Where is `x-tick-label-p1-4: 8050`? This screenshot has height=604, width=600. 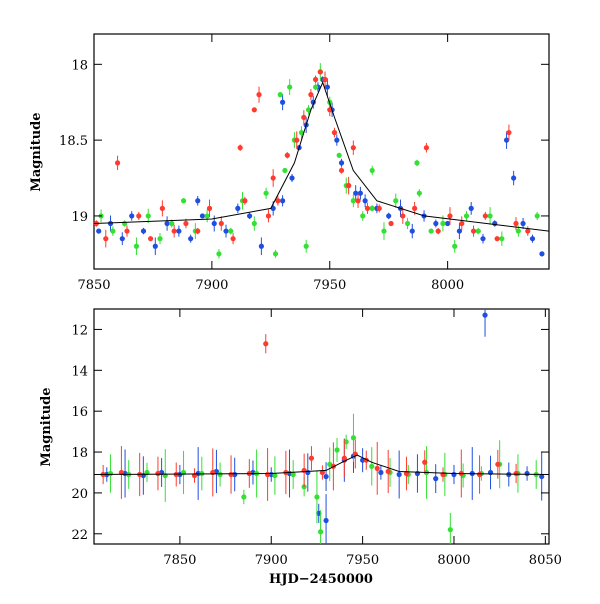 x-tick-label-p1-4: 8050 is located at coordinates (545, 560).